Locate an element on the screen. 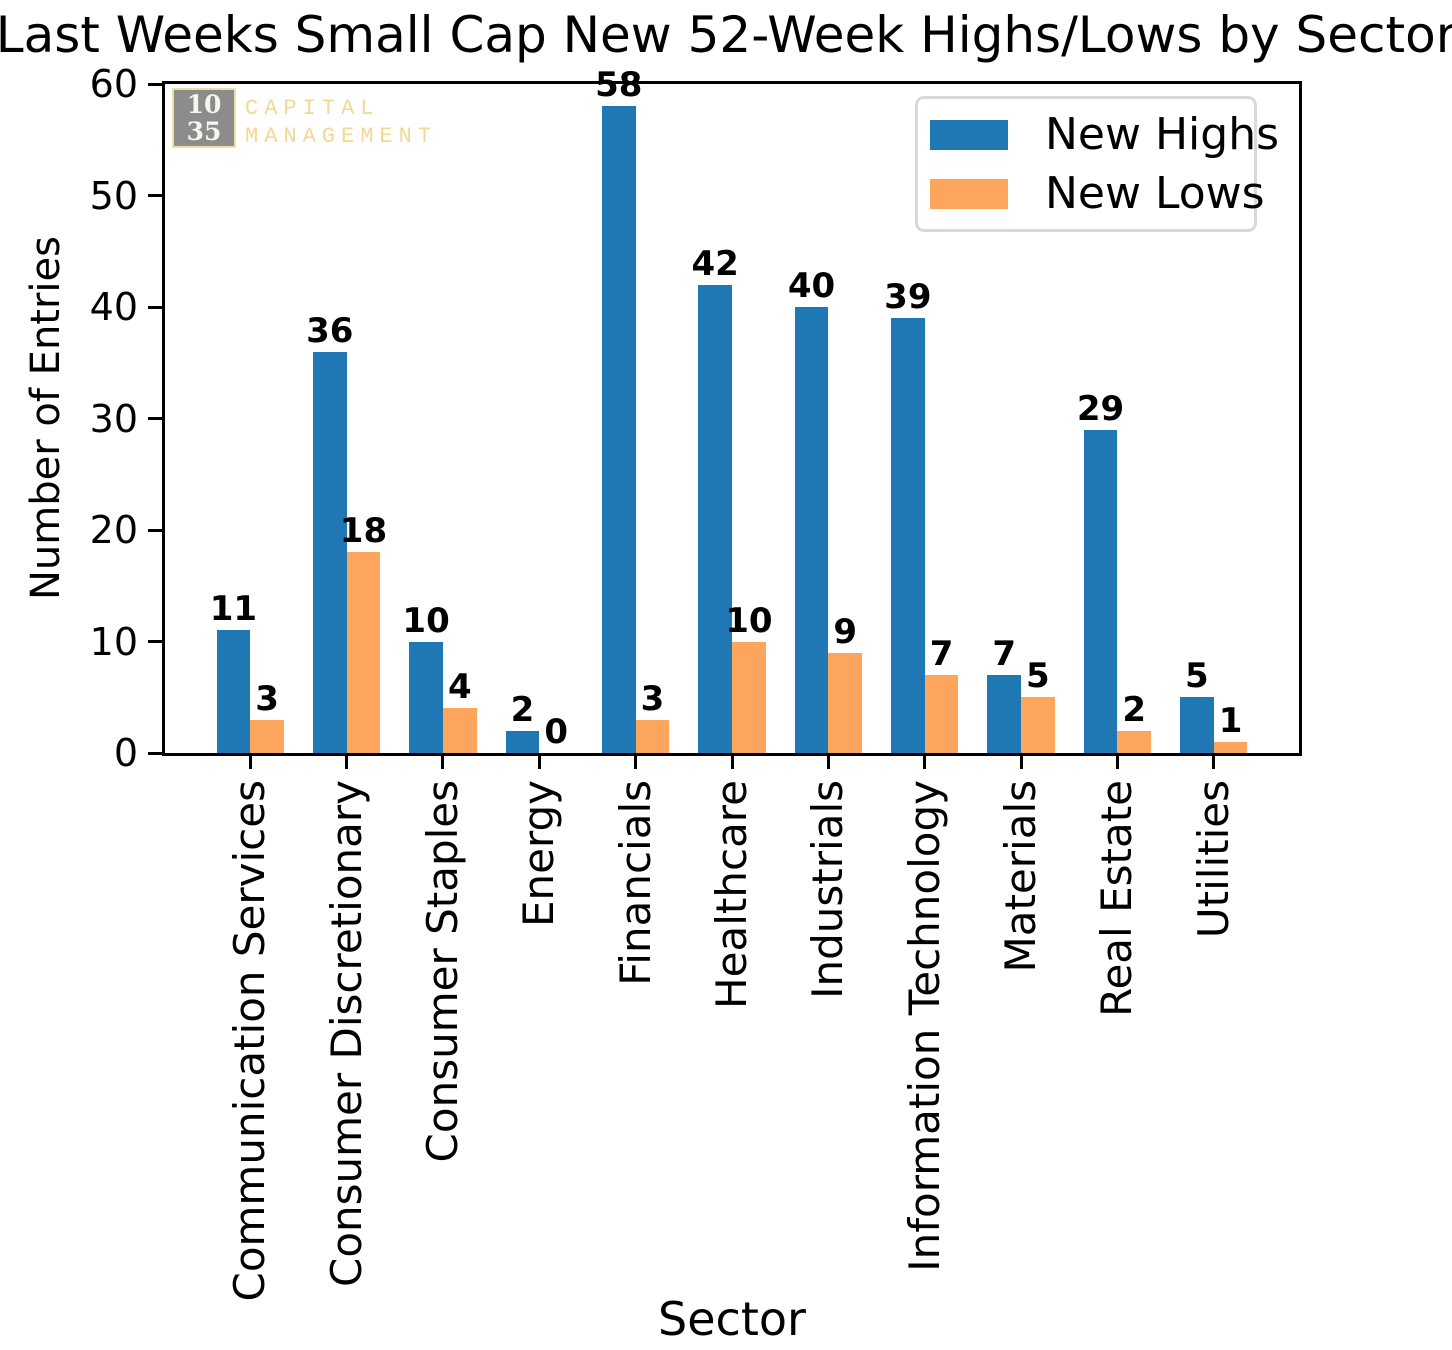  bar-value-label: 58 is located at coordinates (619, 85).